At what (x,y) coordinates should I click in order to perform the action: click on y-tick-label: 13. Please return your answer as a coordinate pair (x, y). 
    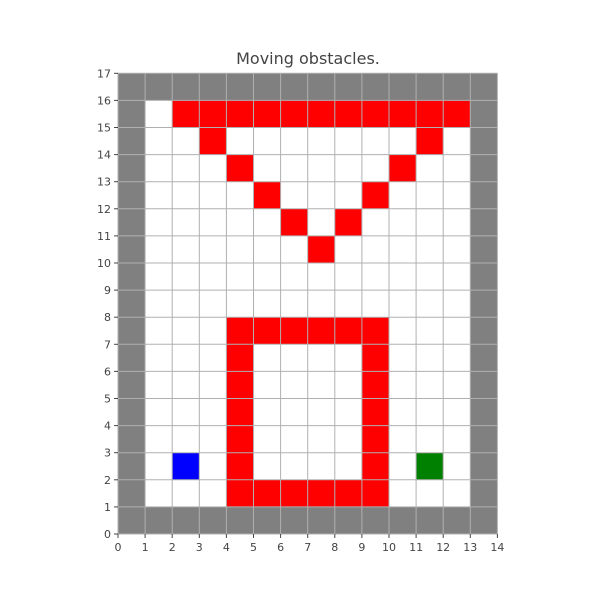
    Looking at the image, I should click on (104, 182).